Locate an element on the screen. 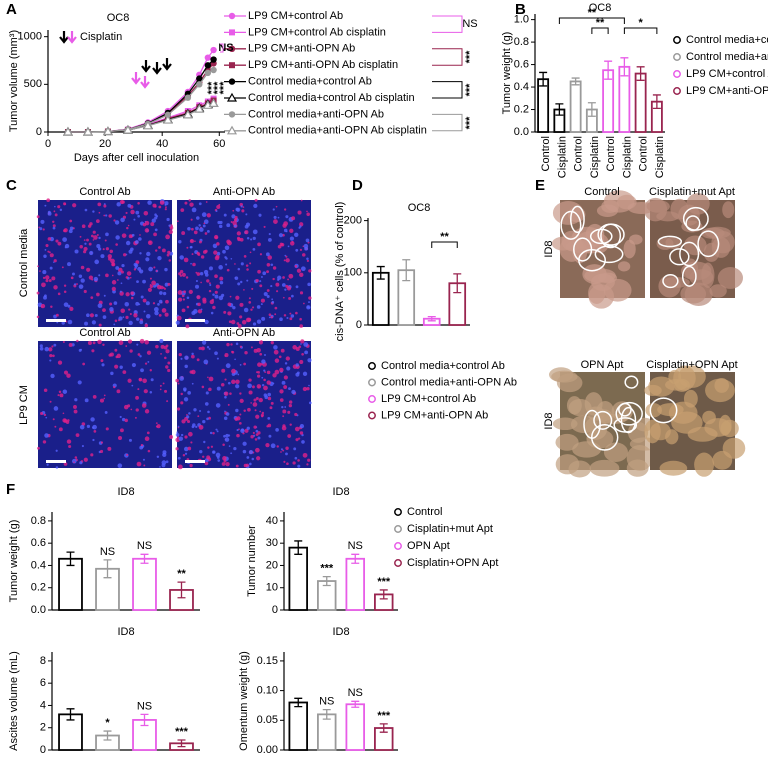  y-axis-label: Omentum weight (g) is located at coordinates (244, 701).